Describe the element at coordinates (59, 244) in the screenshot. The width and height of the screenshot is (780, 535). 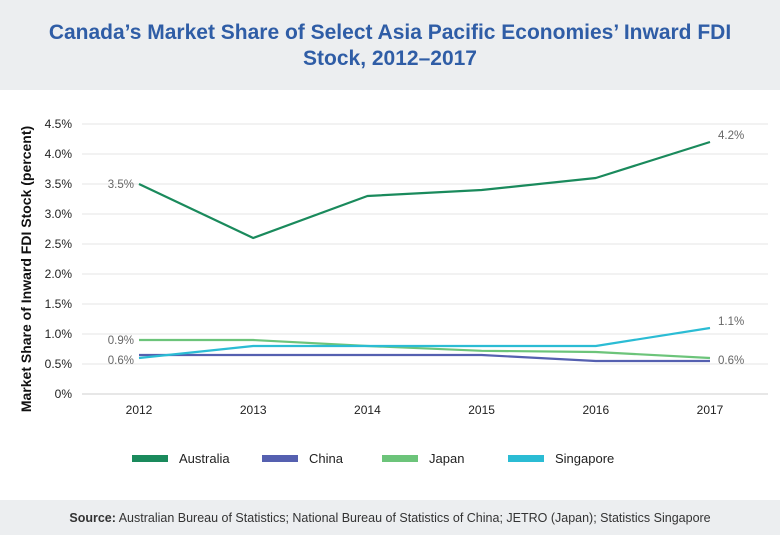
I see `y-tick-label: 2.5%` at that location.